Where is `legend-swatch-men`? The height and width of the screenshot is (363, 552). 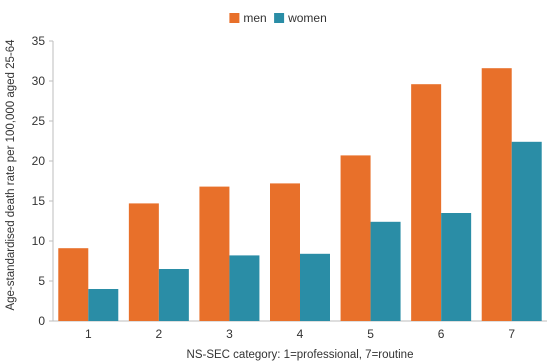 legend-swatch-men is located at coordinates (234, 18).